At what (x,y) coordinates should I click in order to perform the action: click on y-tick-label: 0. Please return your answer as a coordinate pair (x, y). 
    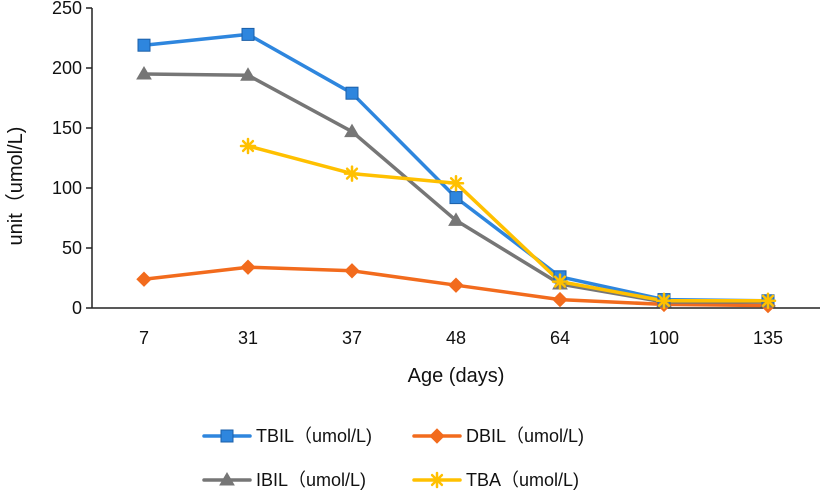
    Looking at the image, I should click on (77, 308).